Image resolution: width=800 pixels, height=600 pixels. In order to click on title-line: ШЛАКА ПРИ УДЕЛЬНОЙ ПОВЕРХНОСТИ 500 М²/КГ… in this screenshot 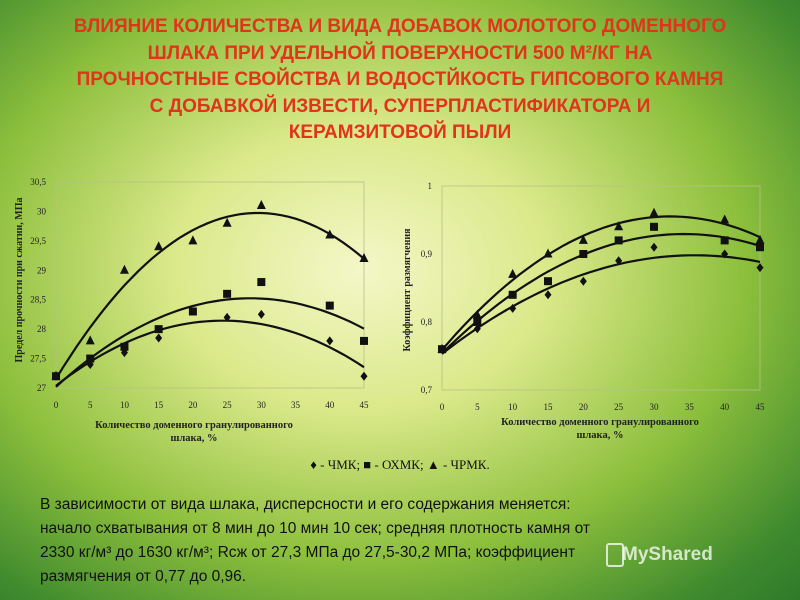, I will do `click(400, 53)`.